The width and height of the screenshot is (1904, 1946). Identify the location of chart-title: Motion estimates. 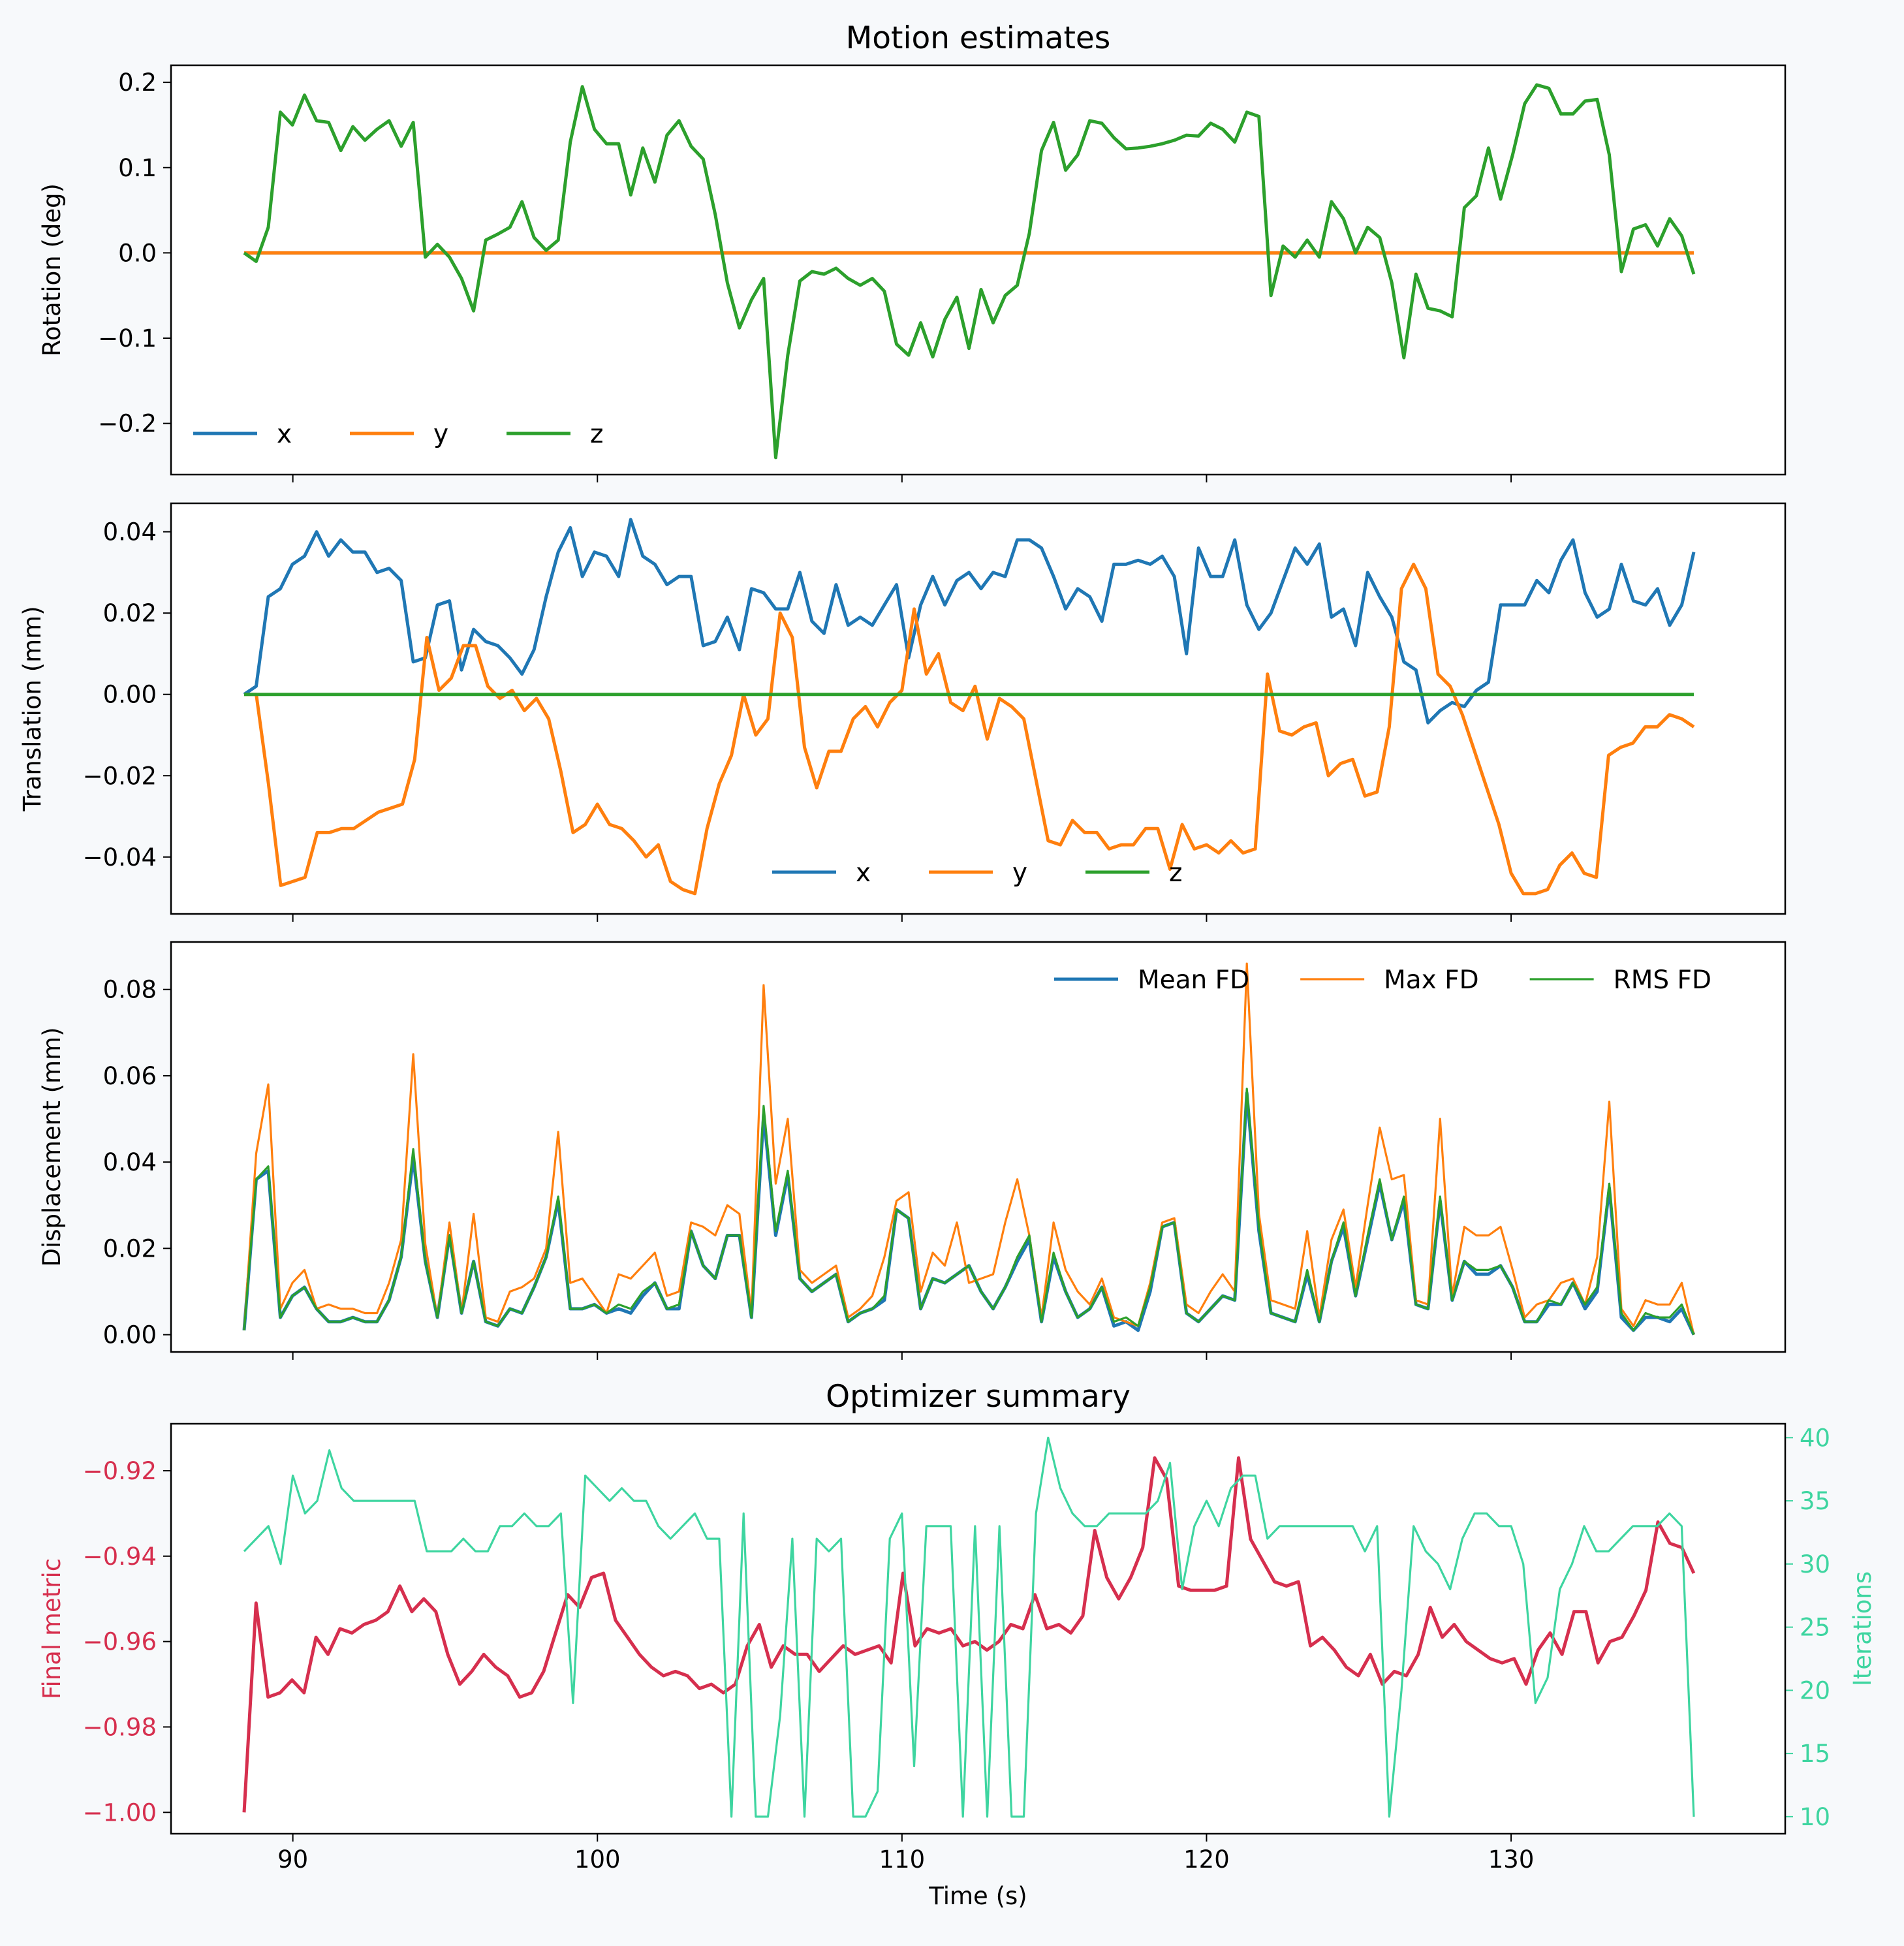
(978, 38).